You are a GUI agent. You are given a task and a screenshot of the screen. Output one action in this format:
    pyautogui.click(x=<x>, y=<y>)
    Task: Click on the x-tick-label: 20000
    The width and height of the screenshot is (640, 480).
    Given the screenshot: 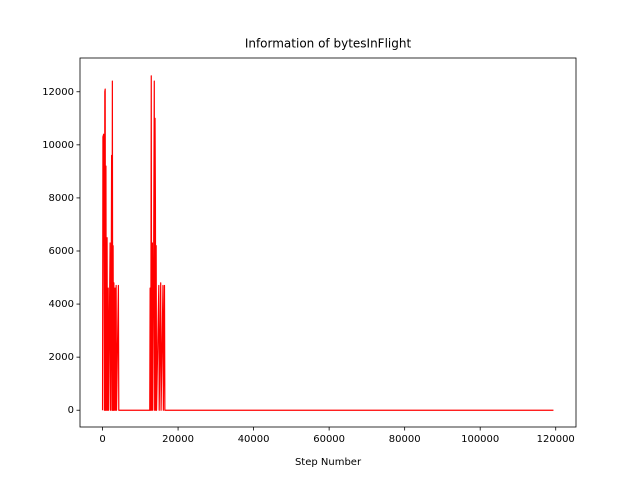 What is the action you would take?
    pyautogui.click(x=178, y=439)
    